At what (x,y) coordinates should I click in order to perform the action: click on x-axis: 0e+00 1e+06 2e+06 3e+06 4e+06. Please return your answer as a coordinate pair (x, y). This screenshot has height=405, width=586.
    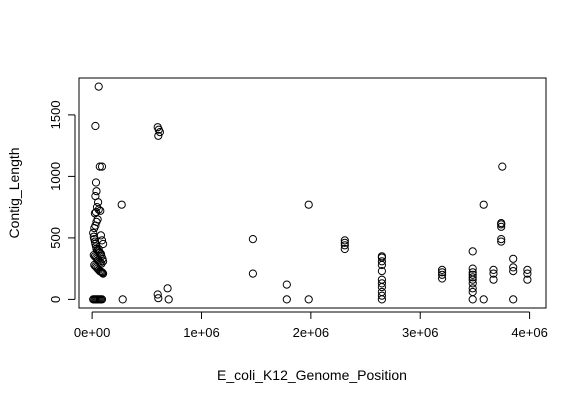
    Looking at the image, I should click on (311, 325).